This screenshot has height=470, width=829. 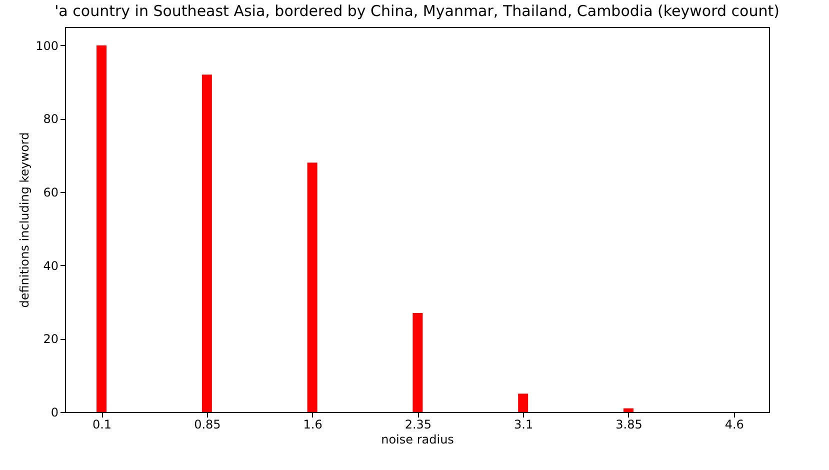 What do you see at coordinates (629, 425) in the screenshot?
I see `x-tick-label: 3.85` at bounding box center [629, 425].